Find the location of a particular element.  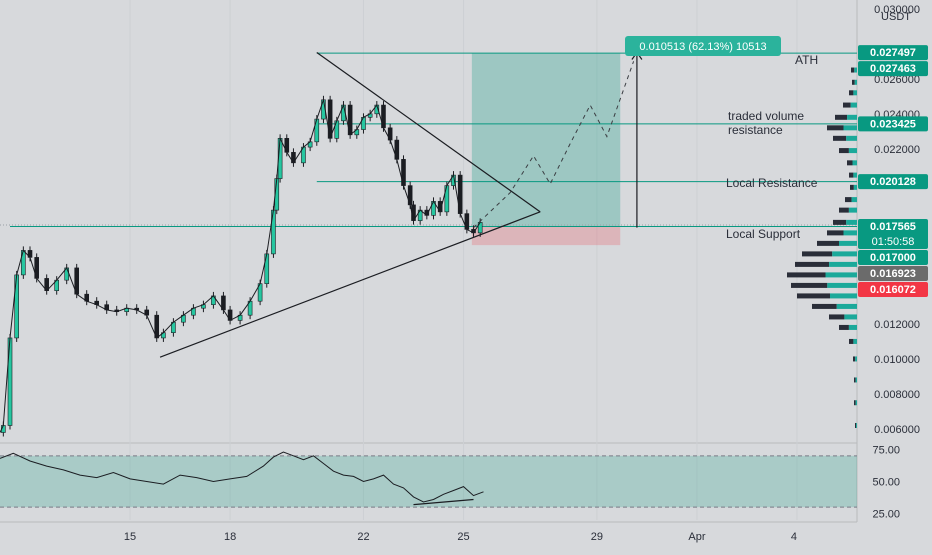

price-label-text: 0.023425 is located at coordinates (893, 124).